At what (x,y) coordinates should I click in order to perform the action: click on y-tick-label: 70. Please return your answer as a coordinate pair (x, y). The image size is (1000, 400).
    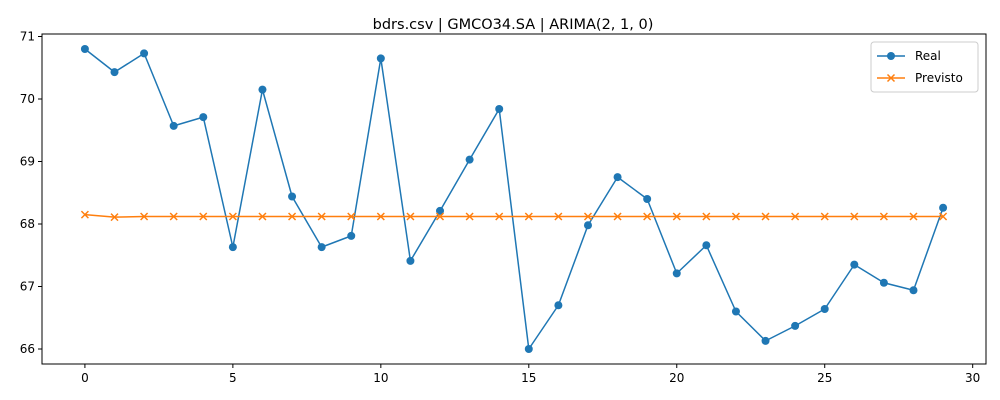
    Looking at the image, I should click on (27, 99).